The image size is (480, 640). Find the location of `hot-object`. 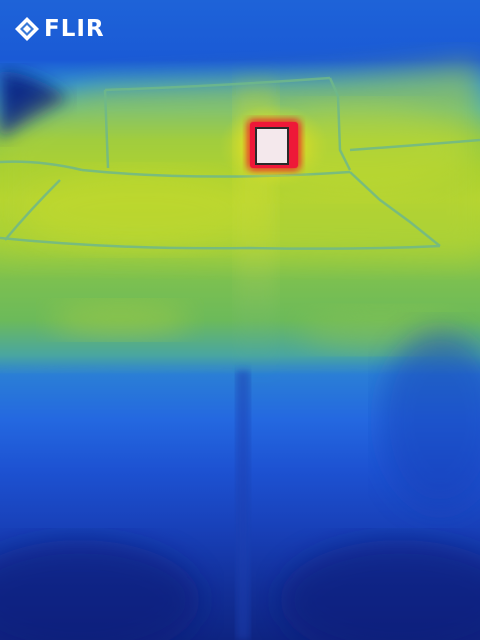

hot-object is located at coordinates (274, 145).